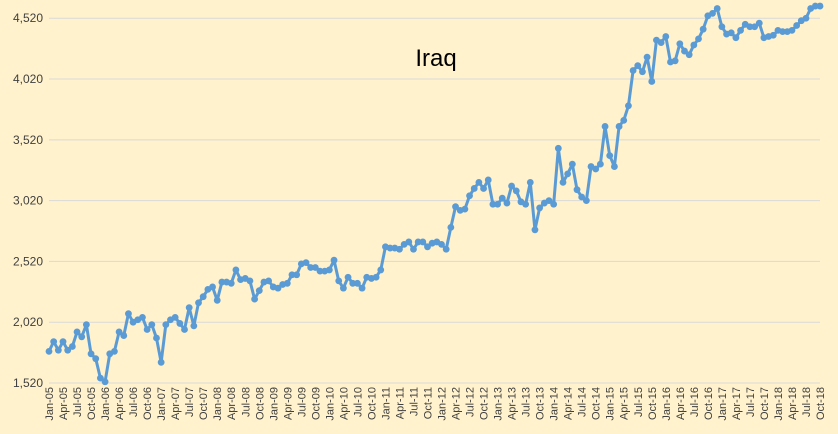  Describe the element at coordinates (64, 403) in the screenshot. I see `x-tick-label: Apr-05` at that location.